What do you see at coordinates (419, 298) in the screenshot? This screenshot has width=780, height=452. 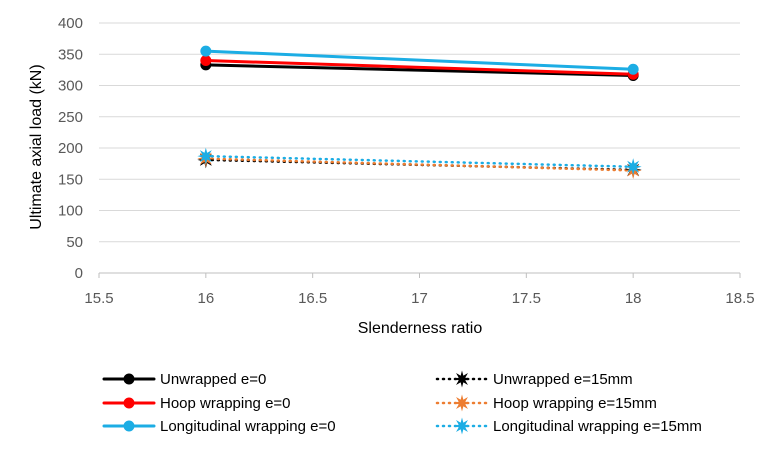 I see `x-tick-label: 17` at bounding box center [419, 298].